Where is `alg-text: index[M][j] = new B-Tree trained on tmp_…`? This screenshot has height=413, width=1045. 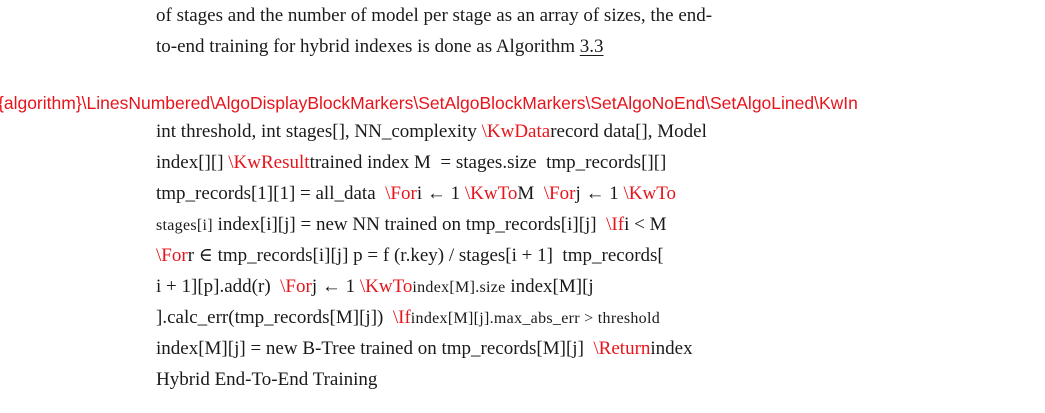
alg-text: index[M][j] = new B-Tree trained on tmp_… is located at coordinates (375, 348).